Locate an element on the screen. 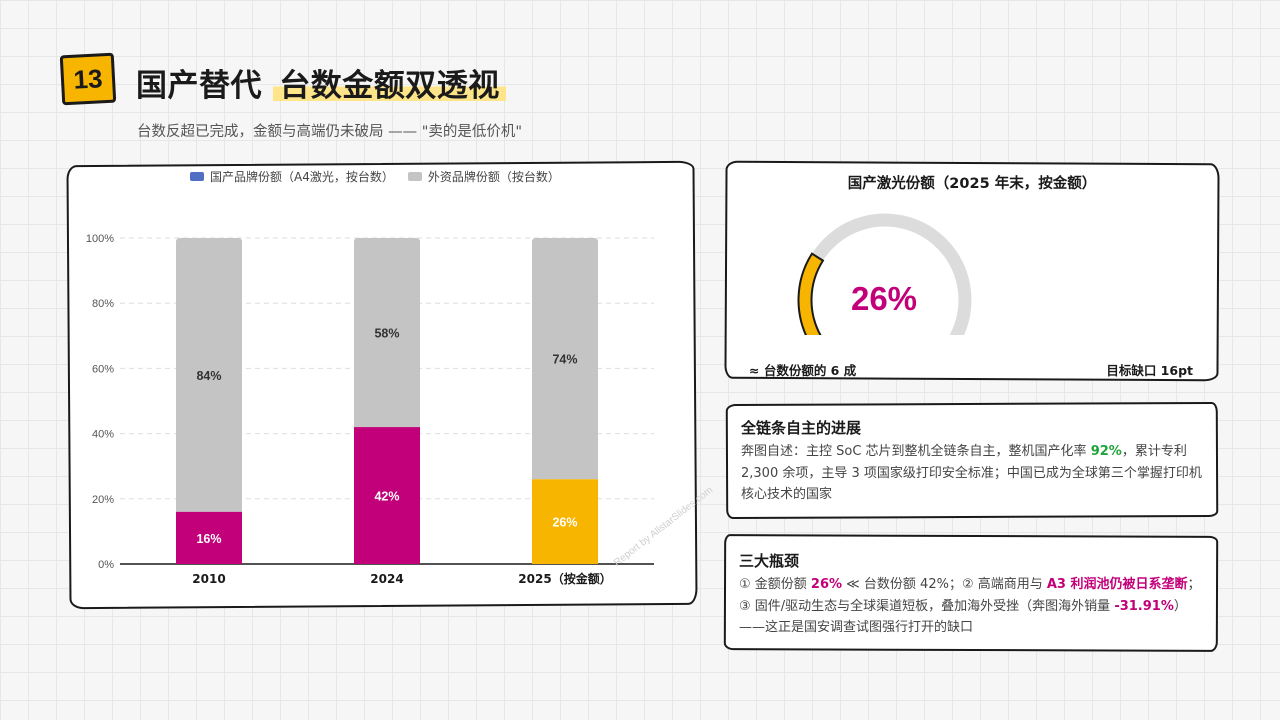 The image size is (1280, 720). y-tick-label: 100% is located at coordinates (100, 239).